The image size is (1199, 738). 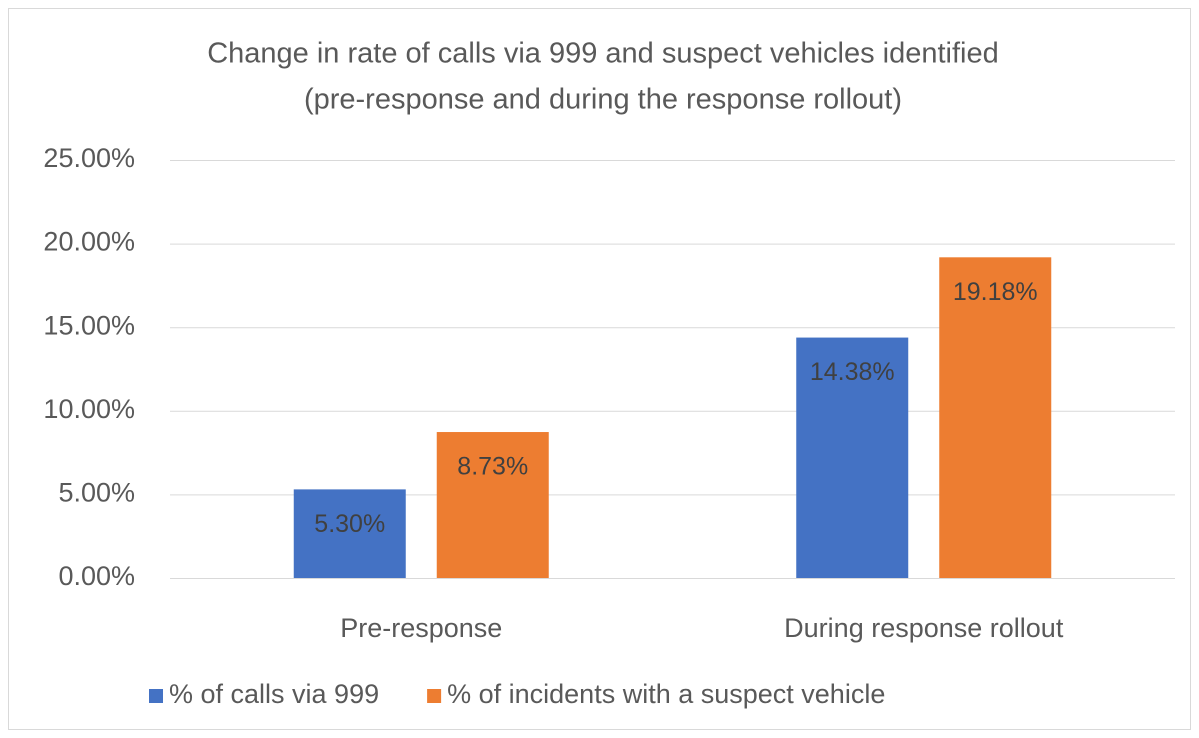 I want to click on x-tick-label: During response rollout, so click(x=924, y=628).